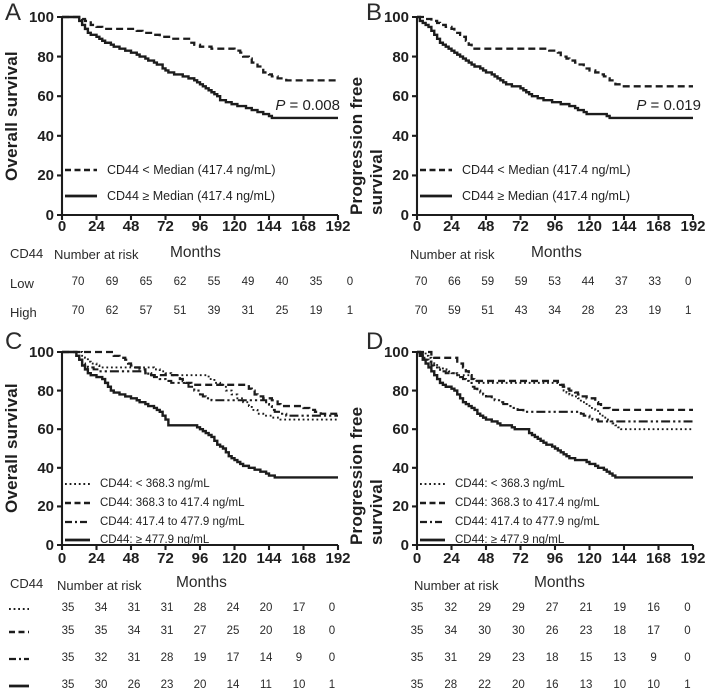 The width and height of the screenshot is (710, 697). I want to click on solid-line-icon, so click(432, 540).